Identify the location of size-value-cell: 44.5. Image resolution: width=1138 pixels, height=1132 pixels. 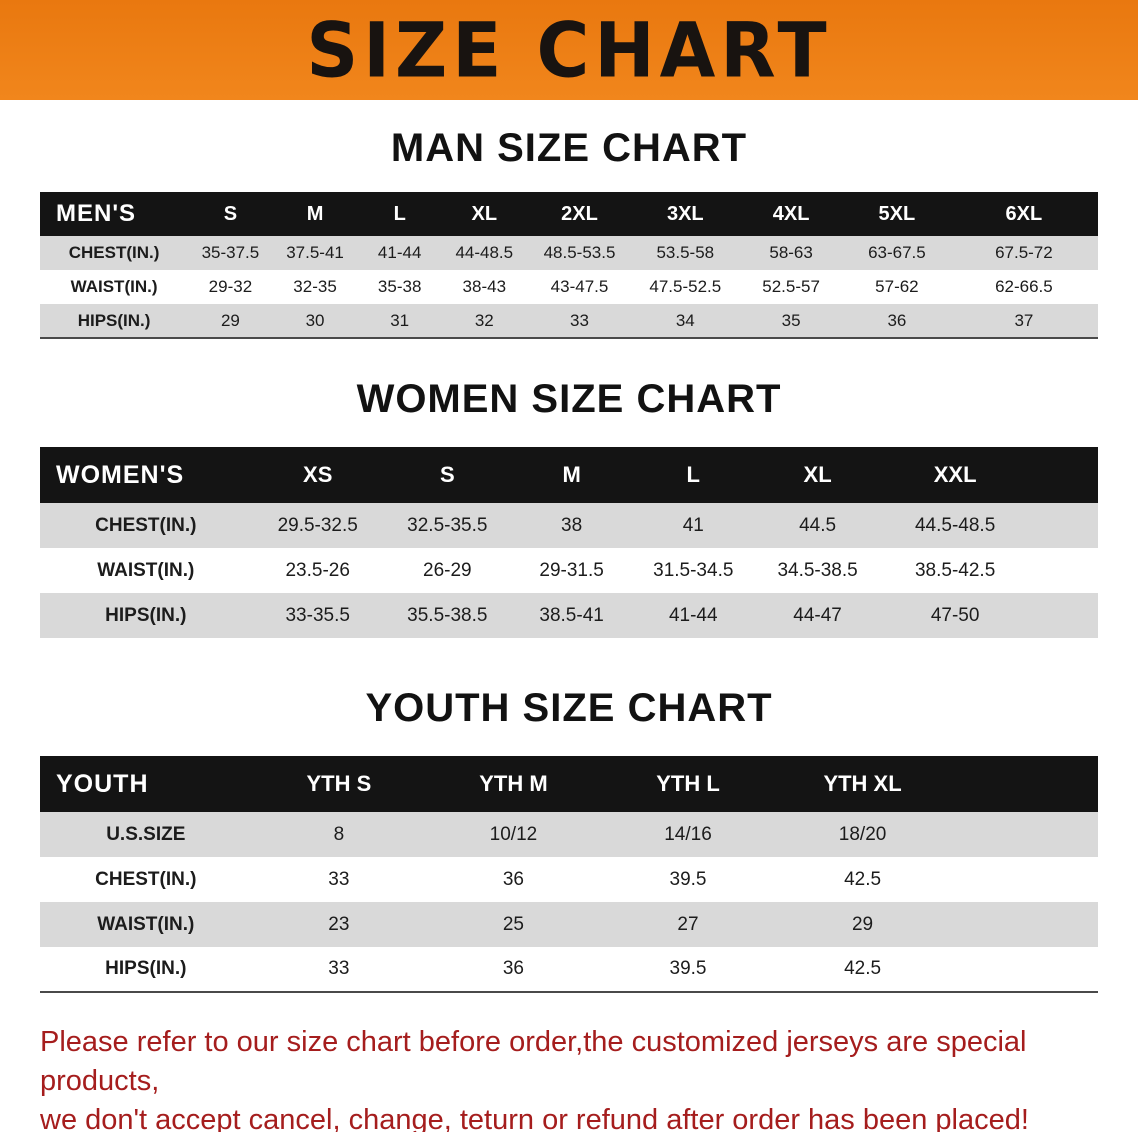
(818, 525).